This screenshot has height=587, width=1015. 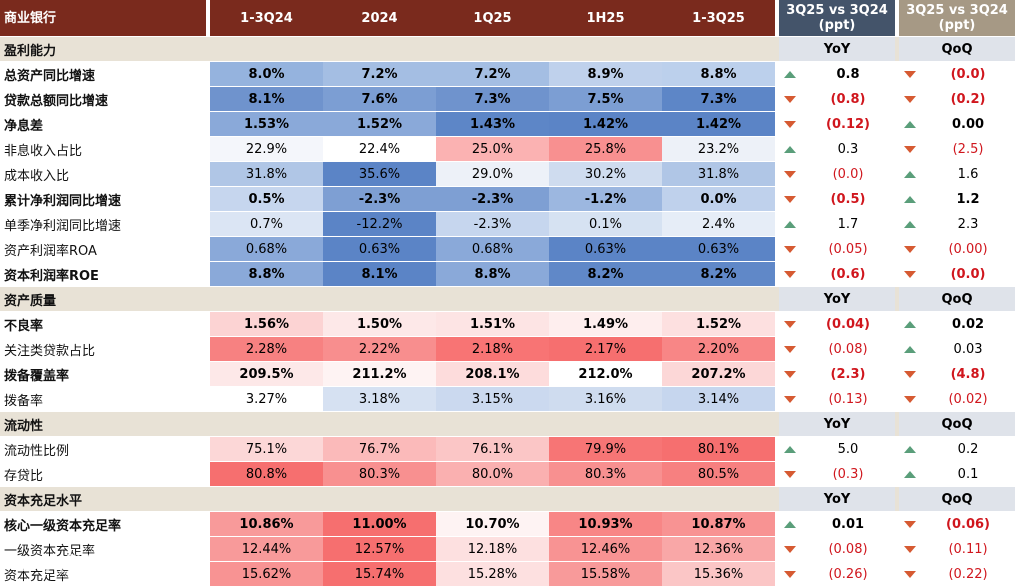 I want to click on value-cell: 3.27%, so click(x=266, y=399).